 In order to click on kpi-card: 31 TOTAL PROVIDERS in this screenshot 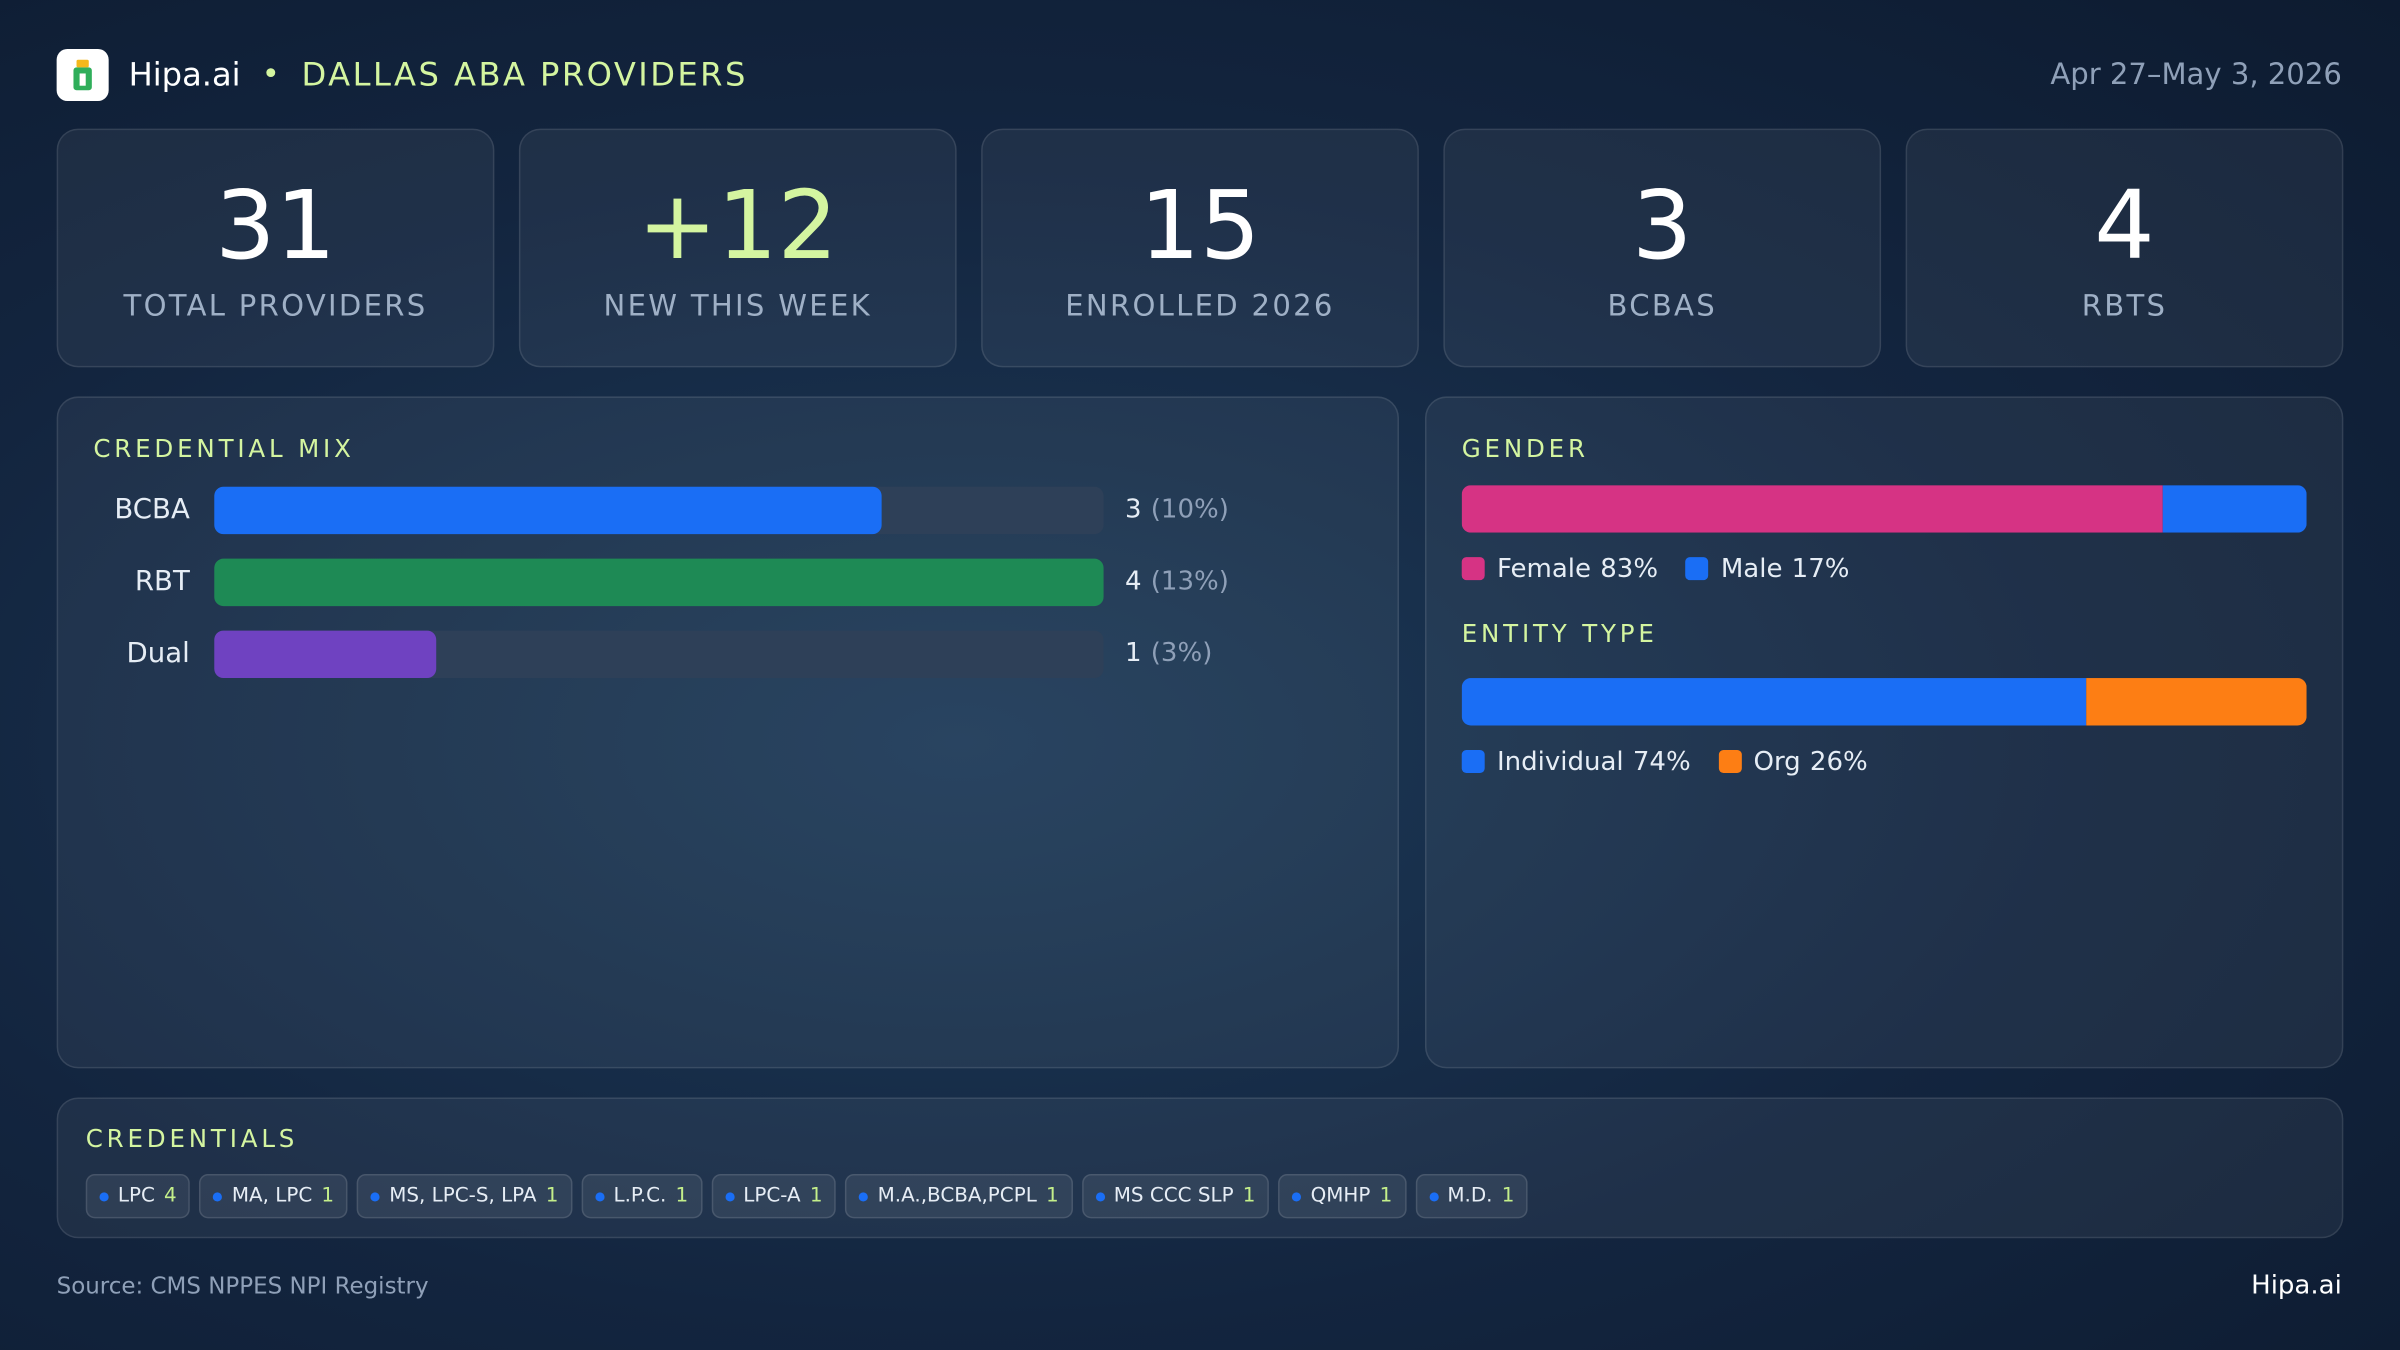, I will do `click(275, 248)`.